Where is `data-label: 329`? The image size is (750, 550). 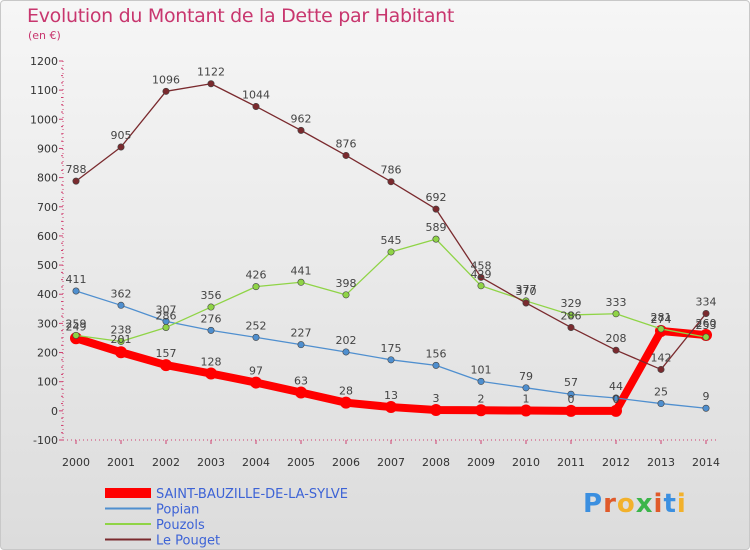 data-label: 329 is located at coordinates (571, 303).